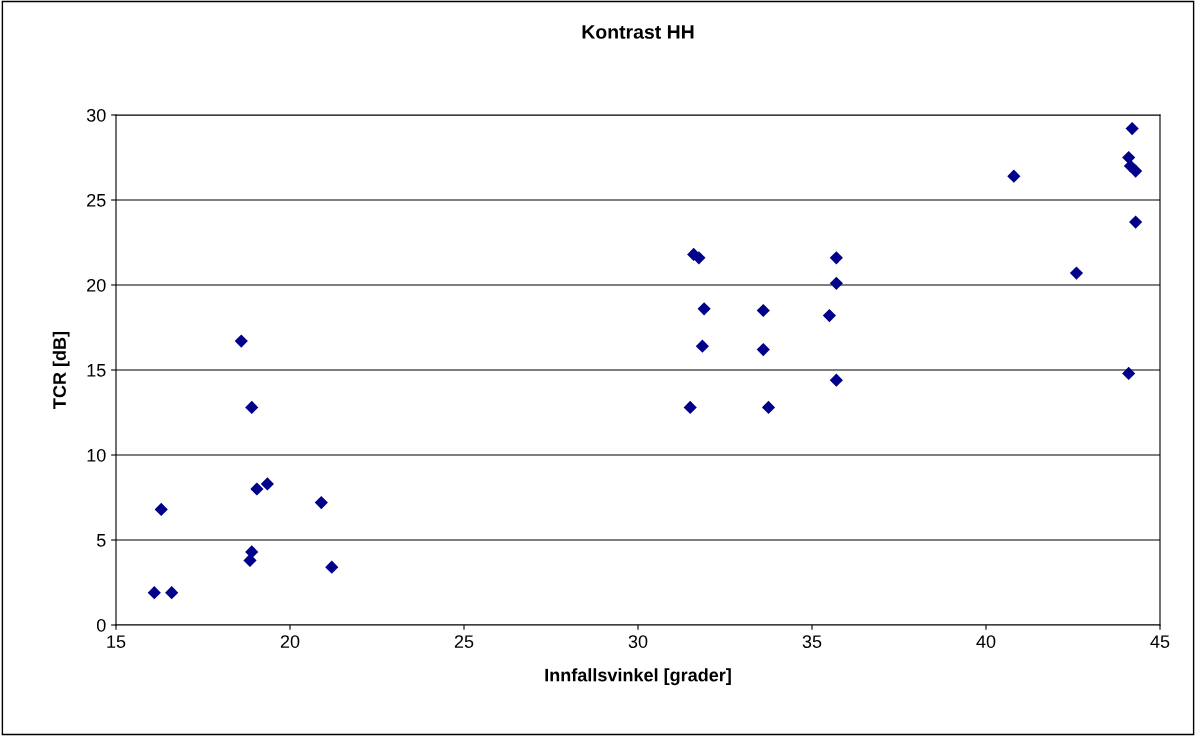 This screenshot has width=1196, height=736. What do you see at coordinates (986, 641) in the screenshot?
I see `x-tick-label: 40` at bounding box center [986, 641].